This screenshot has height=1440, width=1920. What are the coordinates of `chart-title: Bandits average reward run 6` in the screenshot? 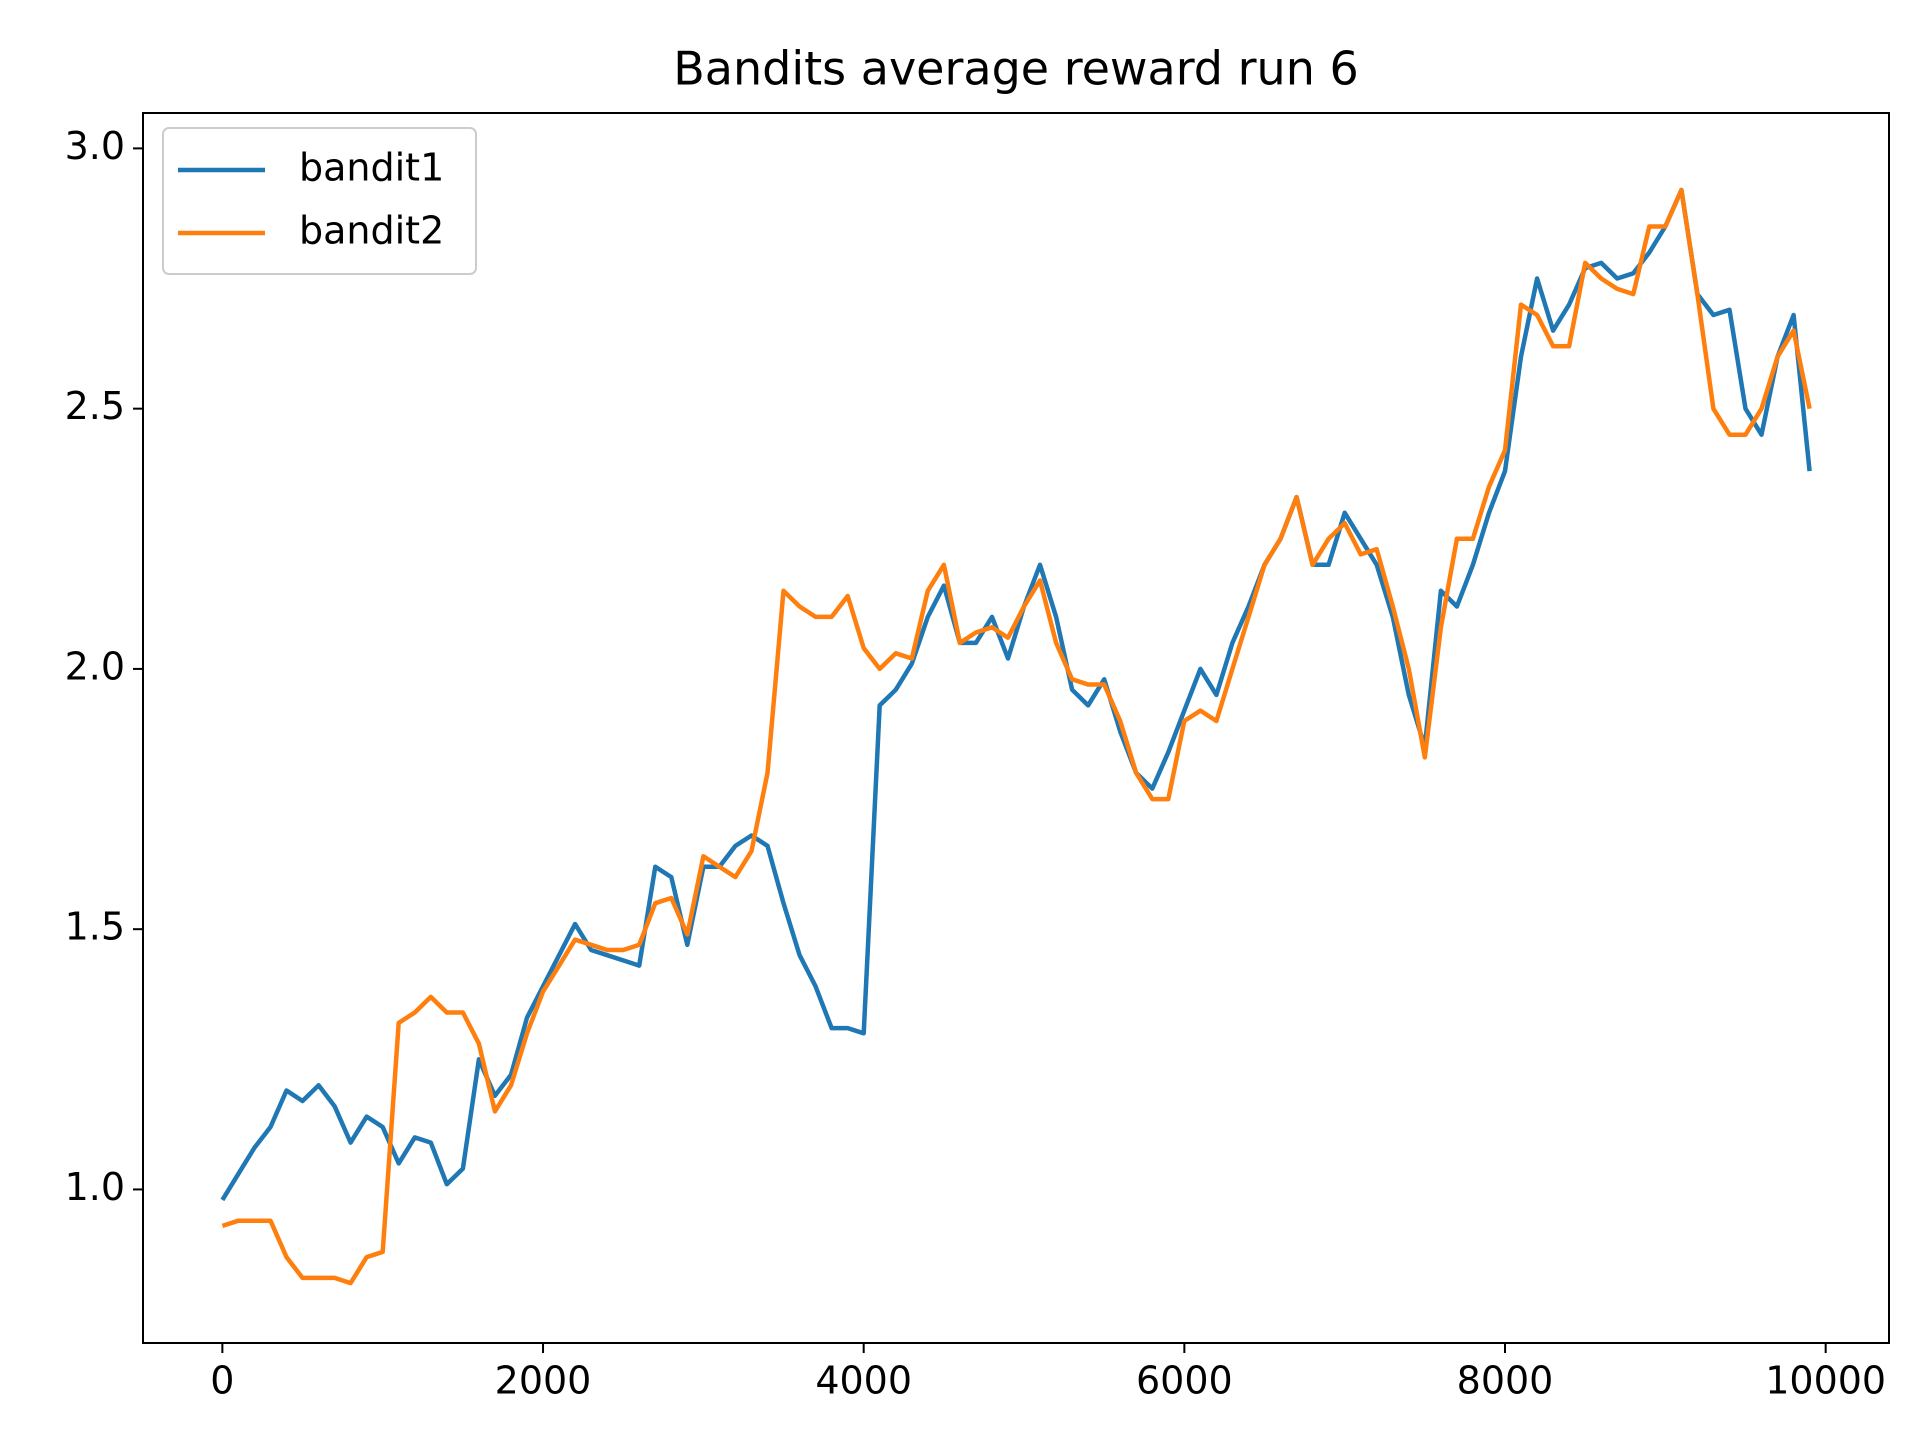 It's located at (1016, 69).